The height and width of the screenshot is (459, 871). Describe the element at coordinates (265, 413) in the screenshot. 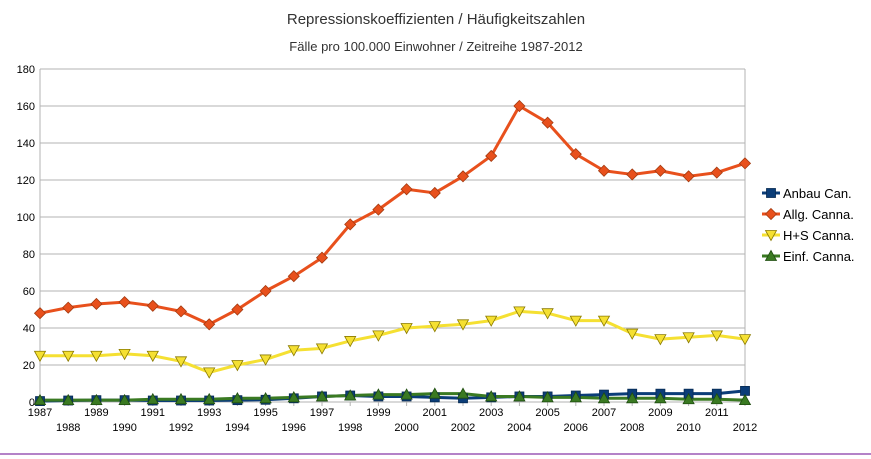

I see `x-tick-label: 1995` at that location.